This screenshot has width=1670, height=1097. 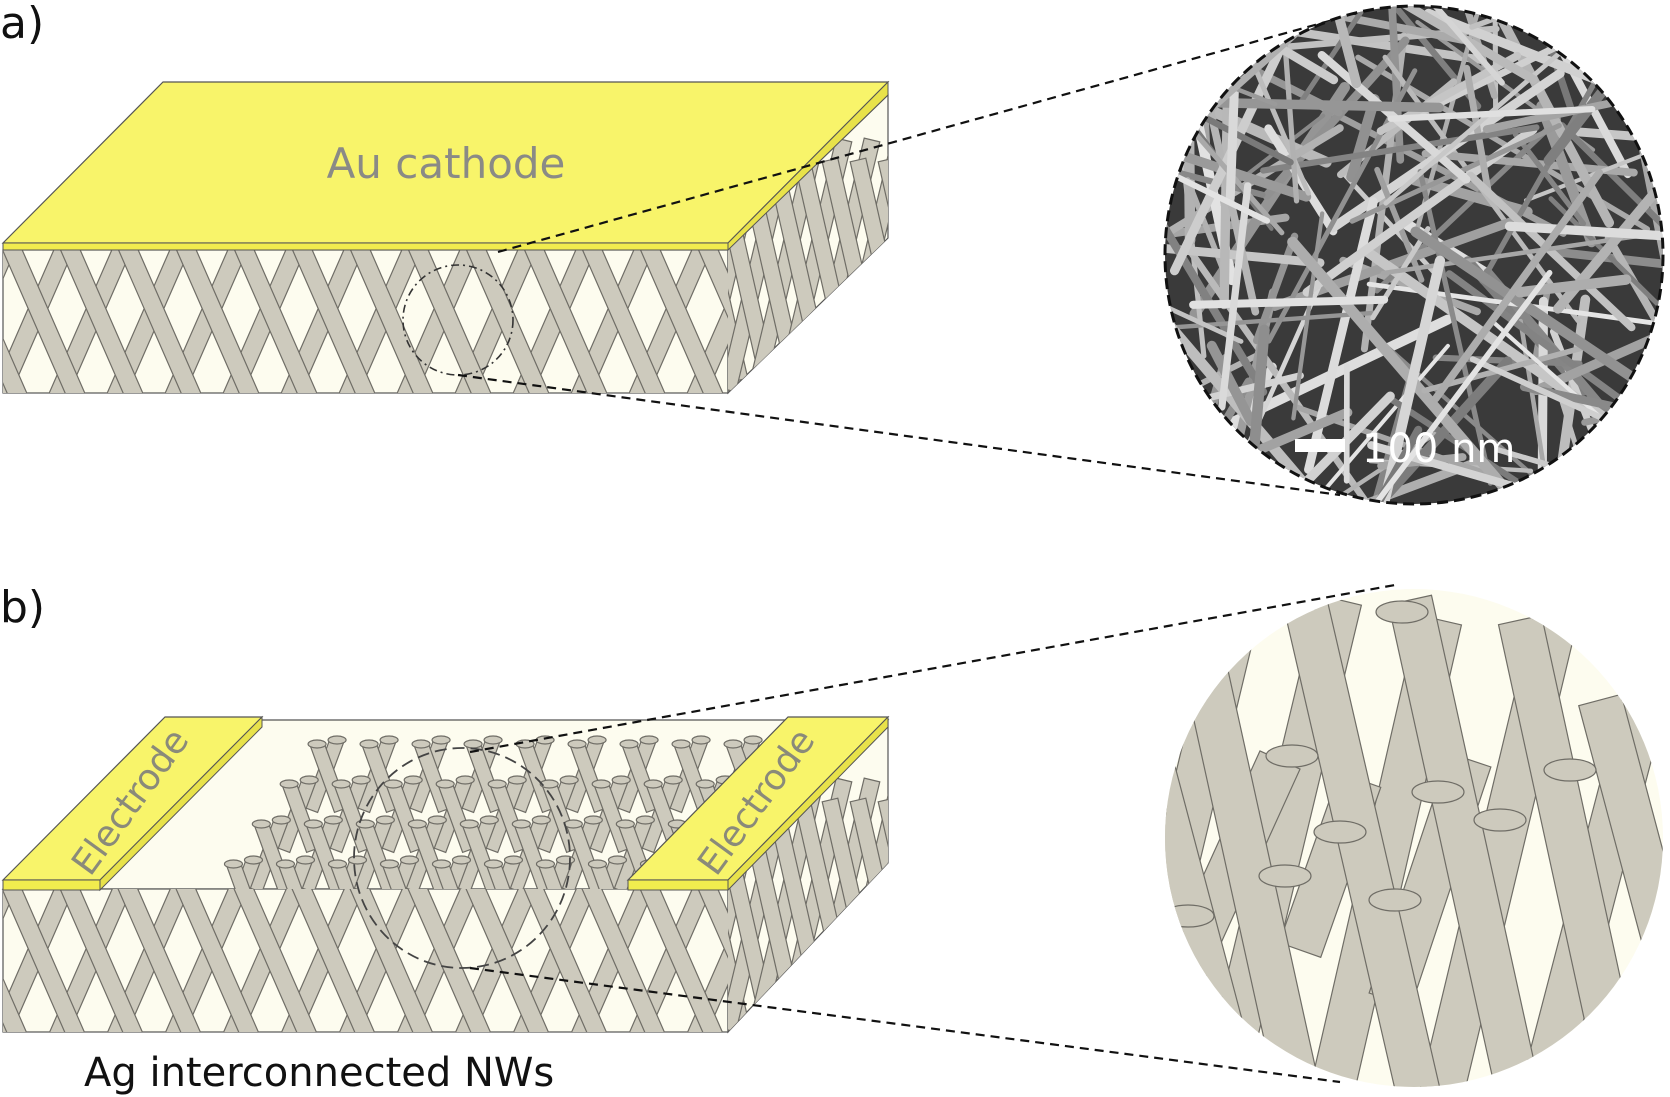 I want to click on electrode-left: Electrode, so click(x=132, y=803).